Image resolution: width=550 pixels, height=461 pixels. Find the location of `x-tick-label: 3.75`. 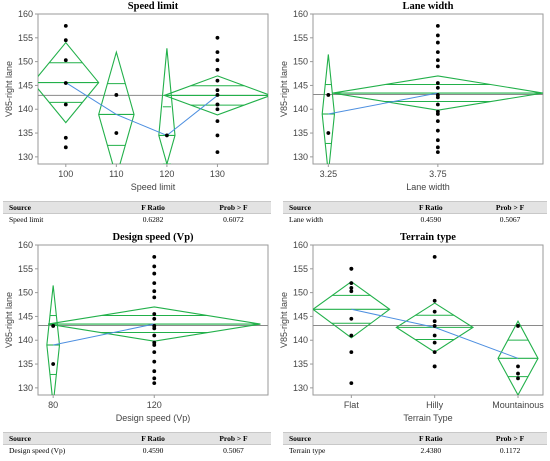

x-tick-label: 3.75 is located at coordinates (438, 174).